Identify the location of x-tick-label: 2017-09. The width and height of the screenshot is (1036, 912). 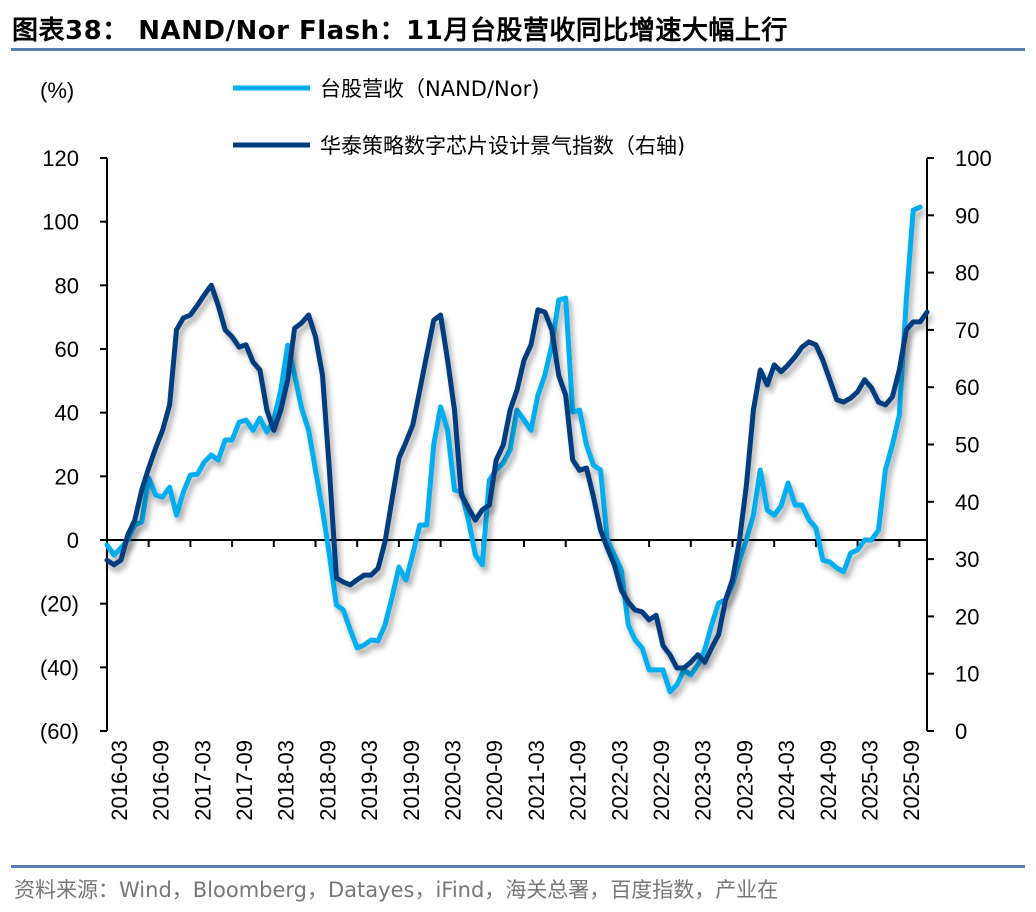
(244, 780).